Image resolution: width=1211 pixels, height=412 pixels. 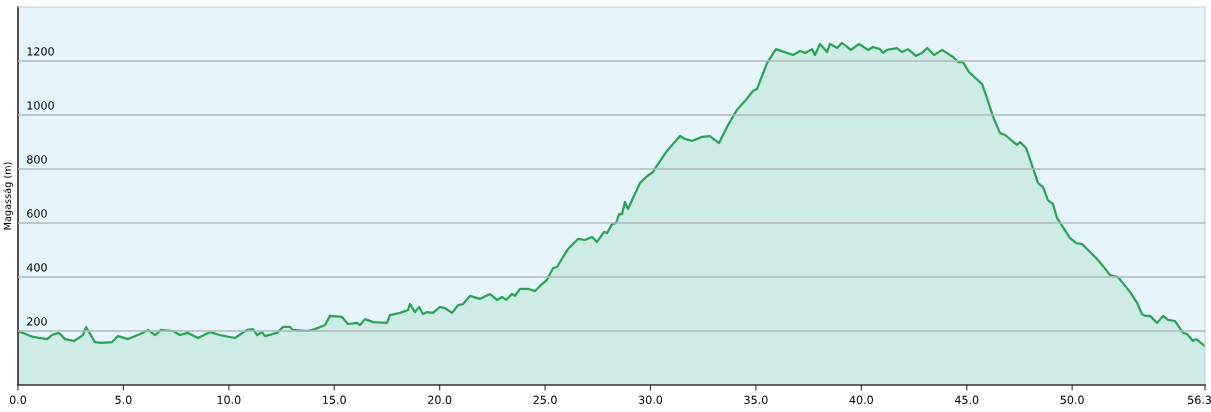 What do you see at coordinates (1072, 400) in the screenshot?
I see `x-tick-label: 50.0` at bounding box center [1072, 400].